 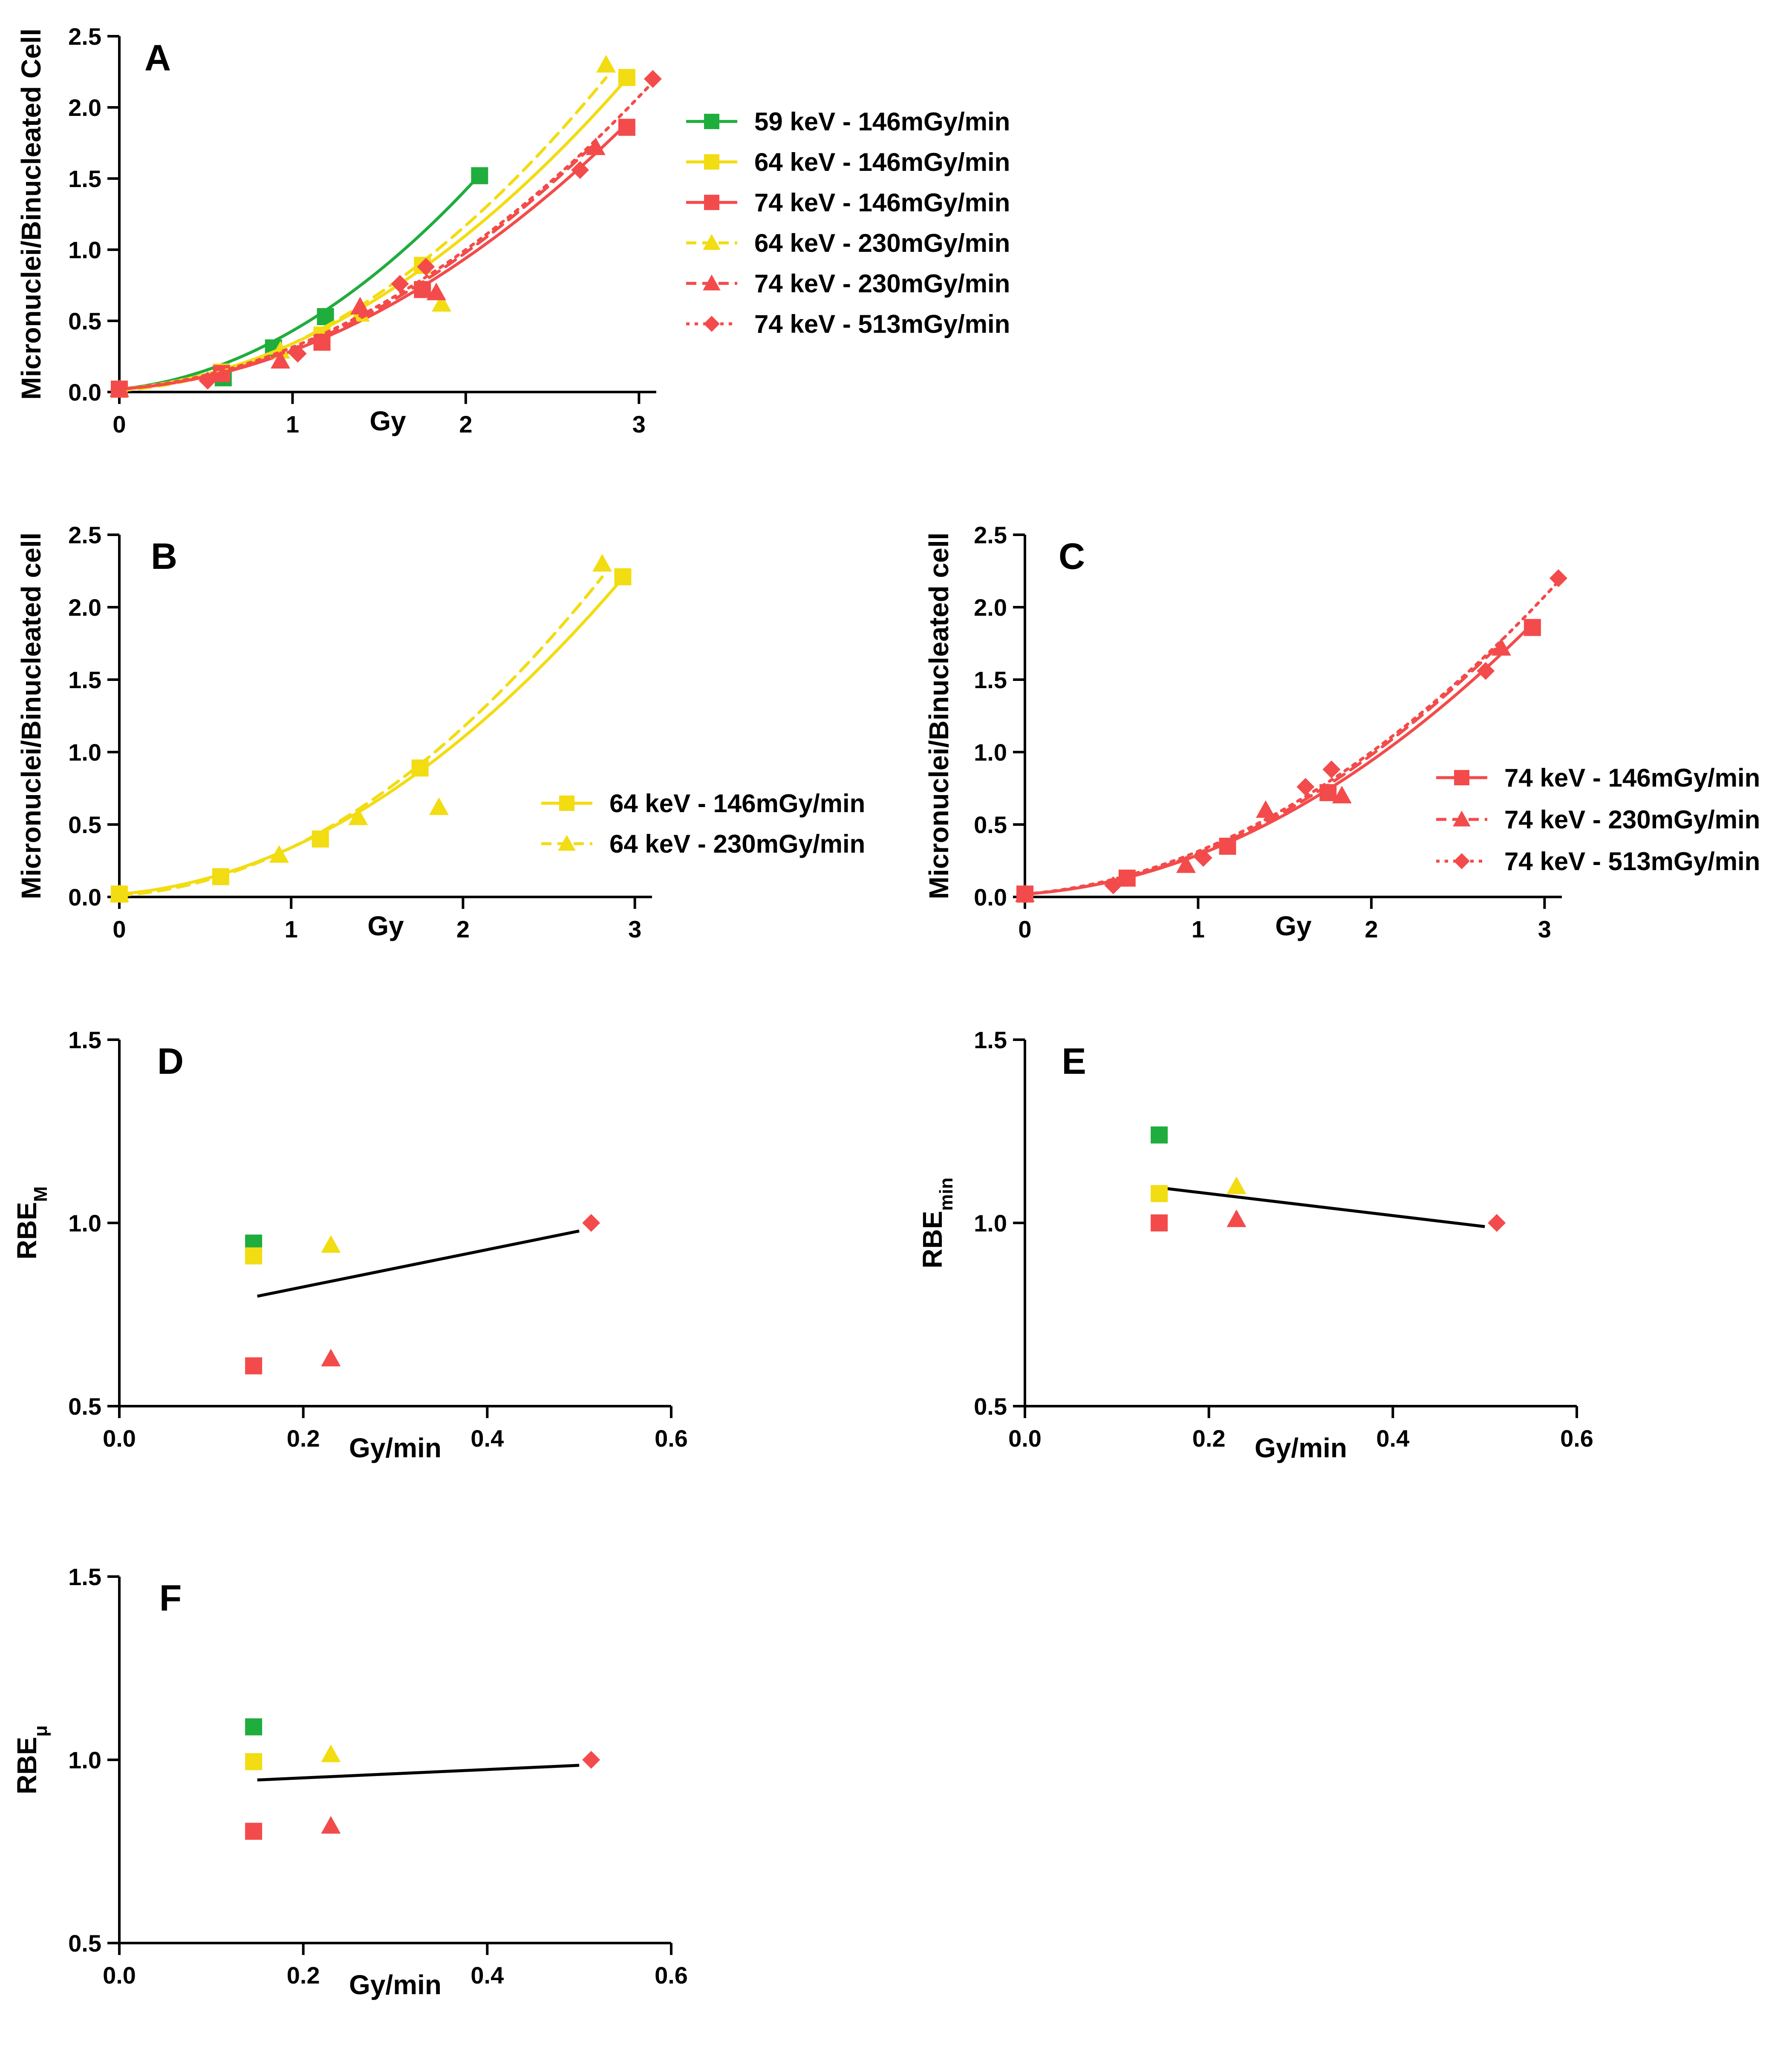 What do you see at coordinates (418, 1773) in the screenshot?
I see `trend-line` at bounding box center [418, 1773].